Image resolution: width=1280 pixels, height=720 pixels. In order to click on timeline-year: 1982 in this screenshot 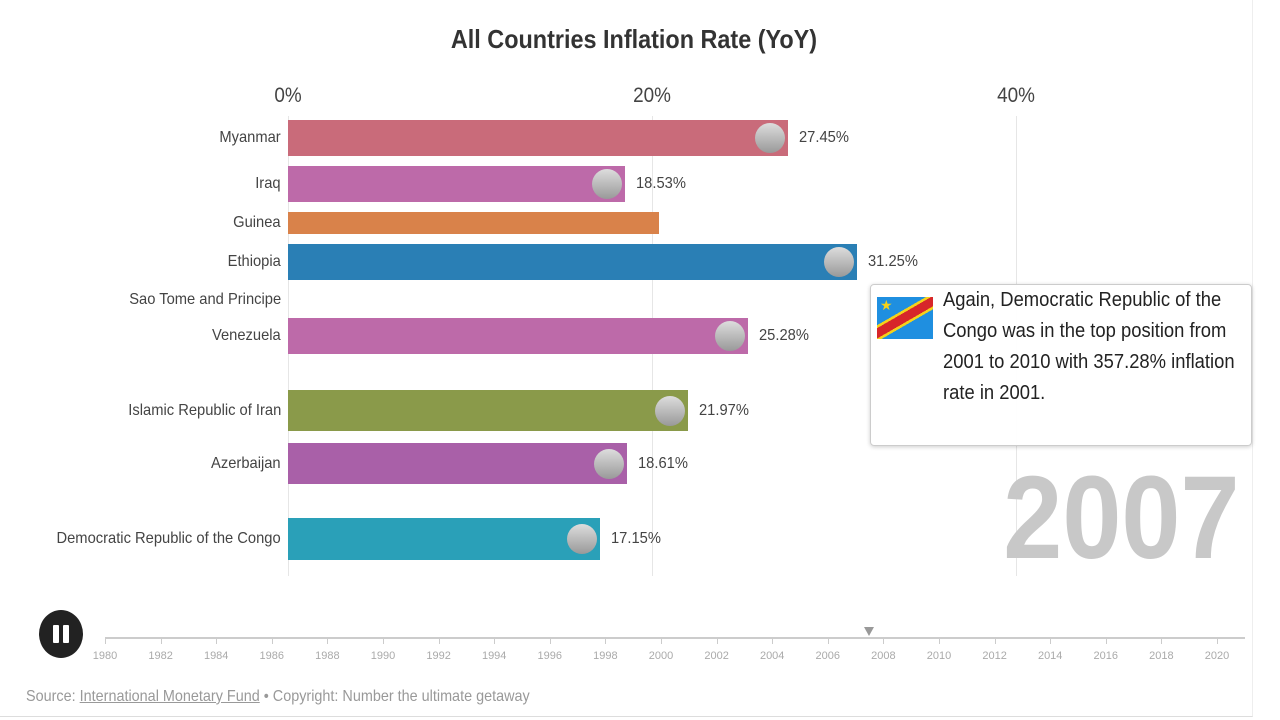, I will do `click(160, 656)`.